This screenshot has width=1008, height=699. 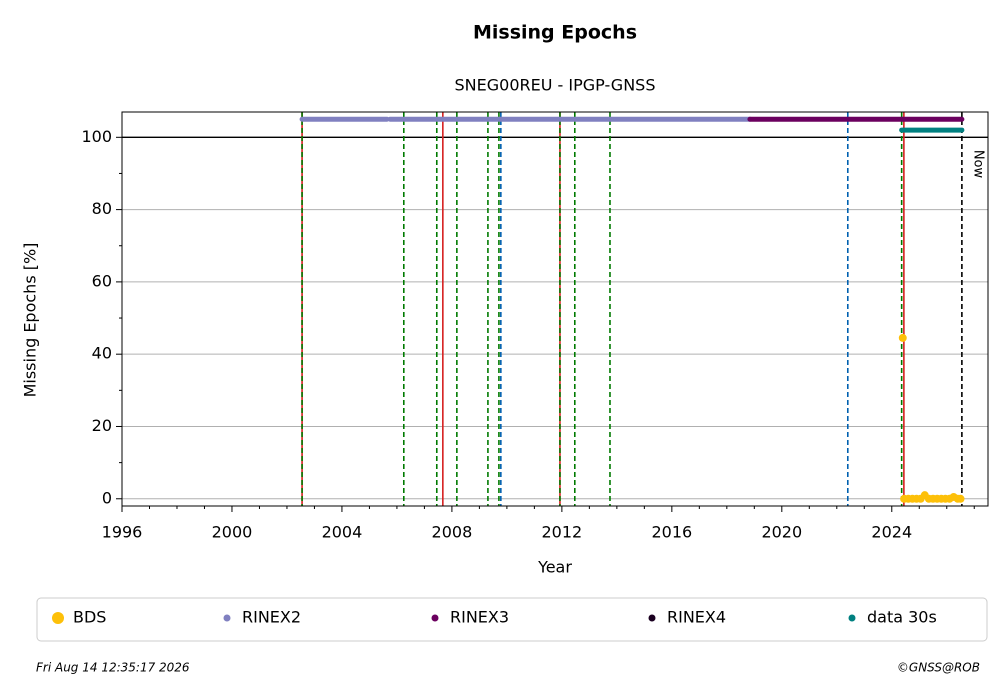 What do you see at coordinates (342, 532) in the screenshot?
I see `x-tick-label: 2004` at bounding box center [342, 532].